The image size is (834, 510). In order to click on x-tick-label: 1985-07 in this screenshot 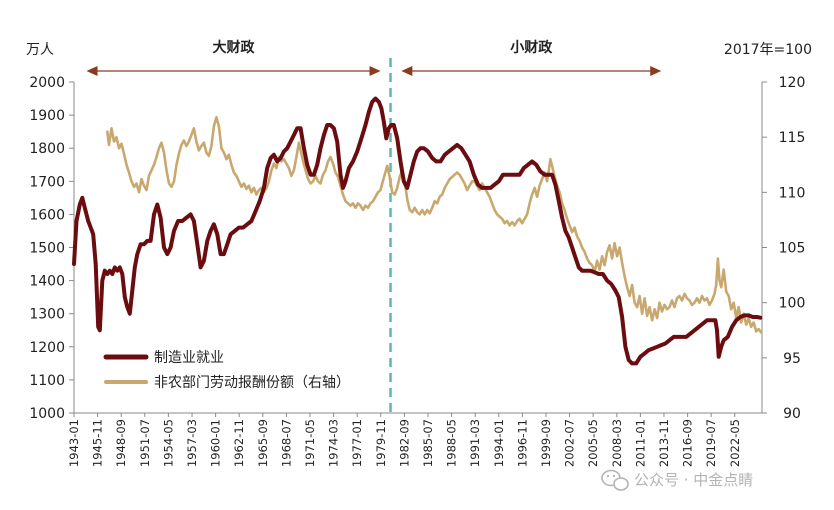, I will do `click(428, 443)`.